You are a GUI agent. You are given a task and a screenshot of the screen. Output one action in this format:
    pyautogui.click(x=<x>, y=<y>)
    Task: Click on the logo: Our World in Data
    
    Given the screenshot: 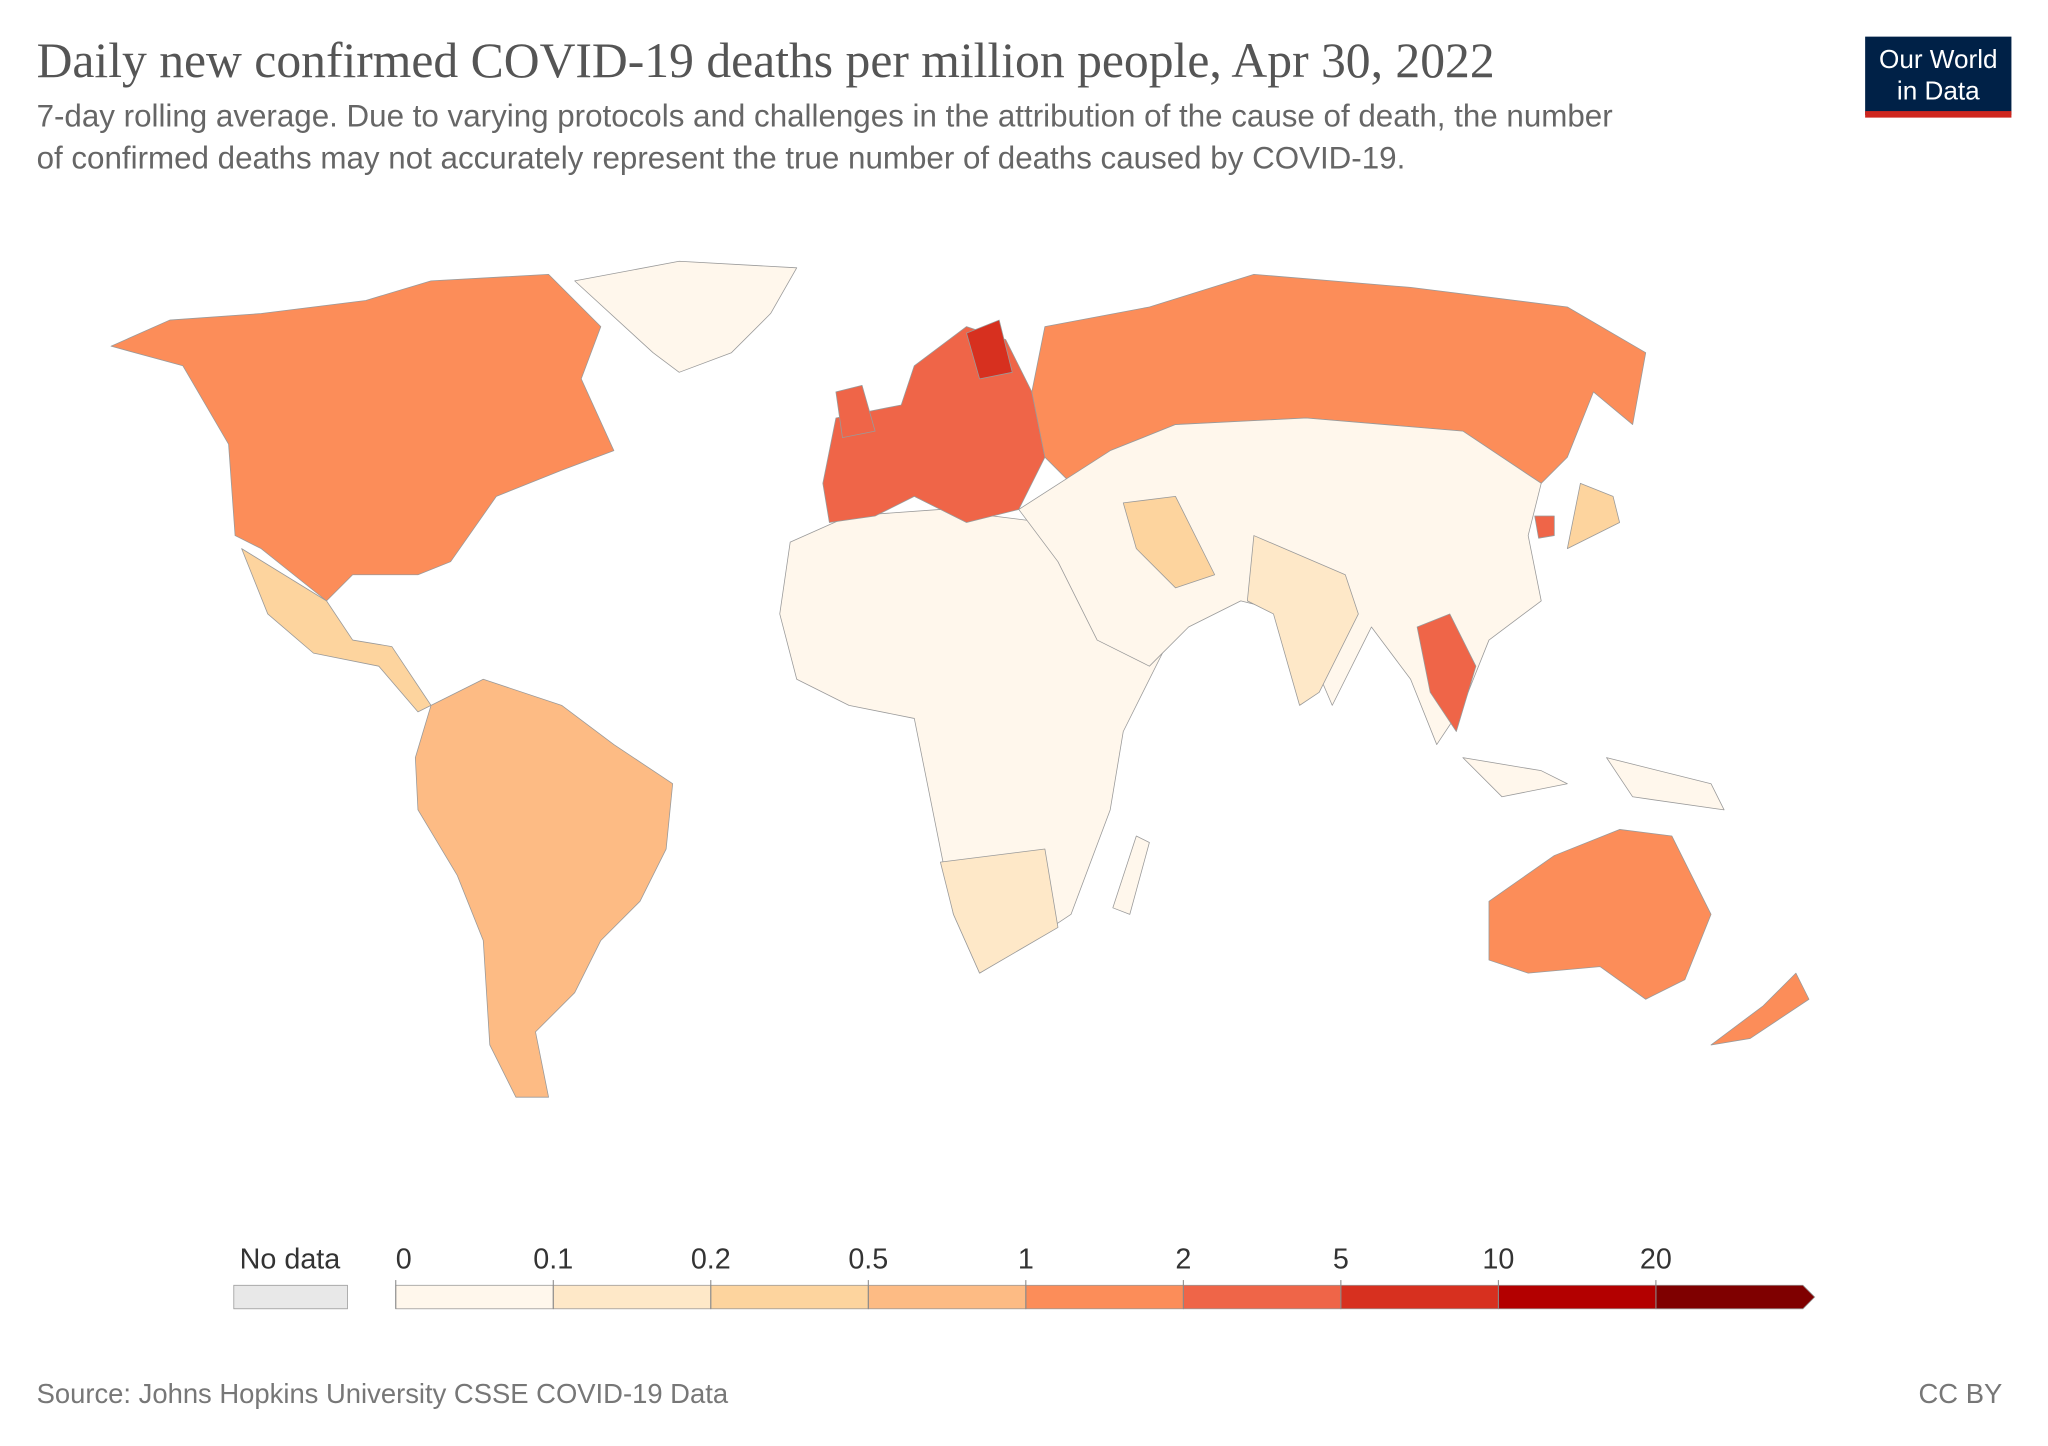 What is the action you would take?
    pyautogui.click(x=1938, y=77)
    